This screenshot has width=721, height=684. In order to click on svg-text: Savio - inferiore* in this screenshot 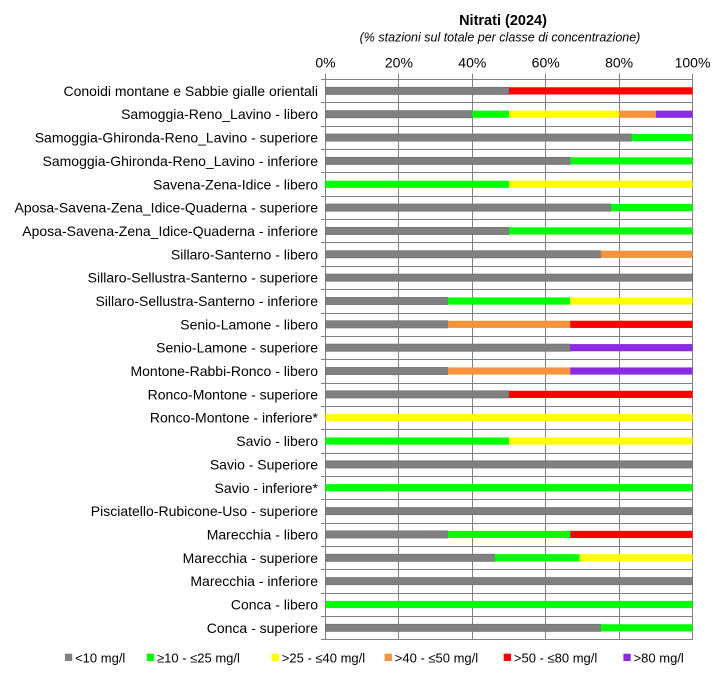, I will do `click(267, 488)`.